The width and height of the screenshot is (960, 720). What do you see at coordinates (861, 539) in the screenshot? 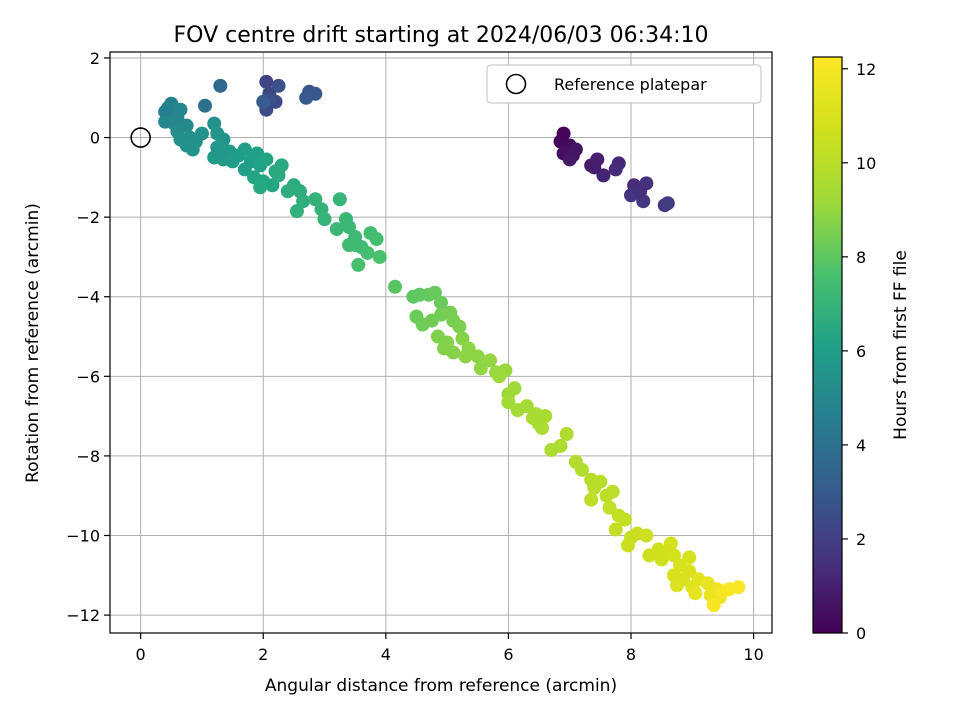
I see `colorbar-tick-label: 2` at bounding box center [861, 539].